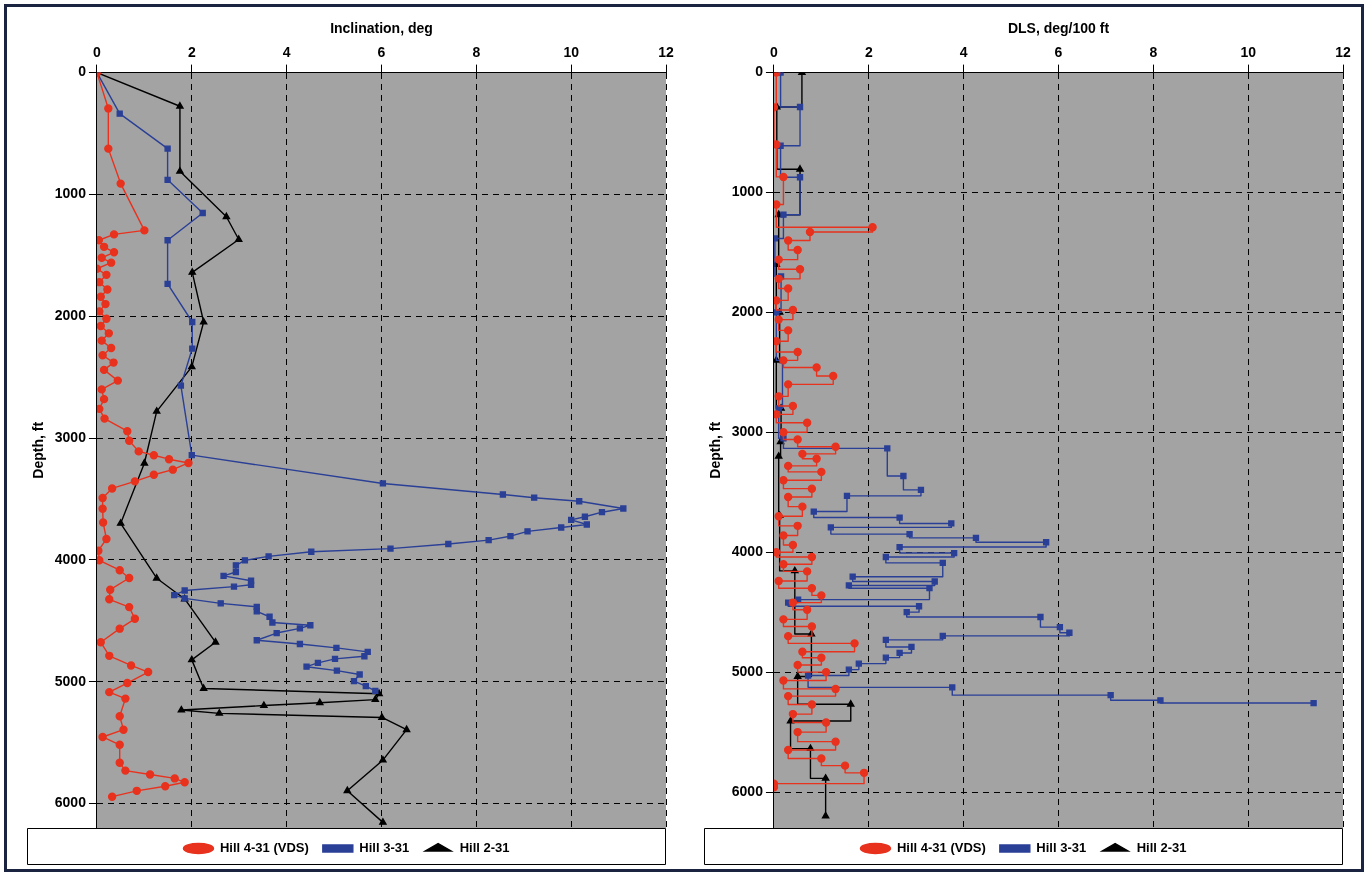 This screenshot has height=880, width=1372. I want to click on x-axis-title: DLS, deg/100 ft, so click(1058, 28).